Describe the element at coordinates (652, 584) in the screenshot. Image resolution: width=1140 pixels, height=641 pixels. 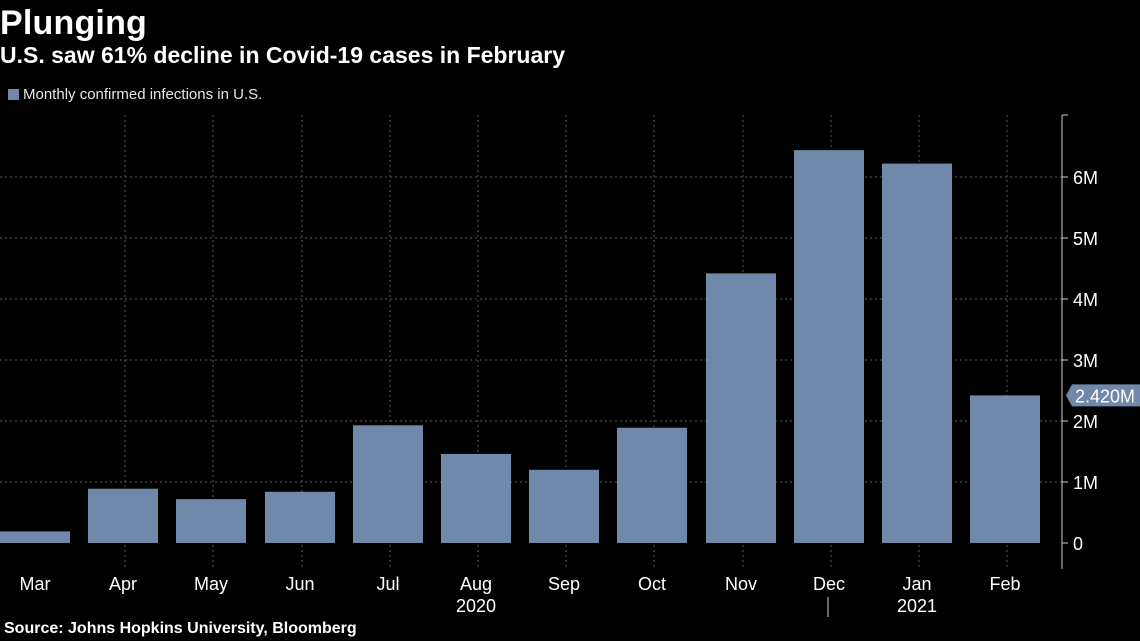
I see `x-tick-label: Oct` at that location.